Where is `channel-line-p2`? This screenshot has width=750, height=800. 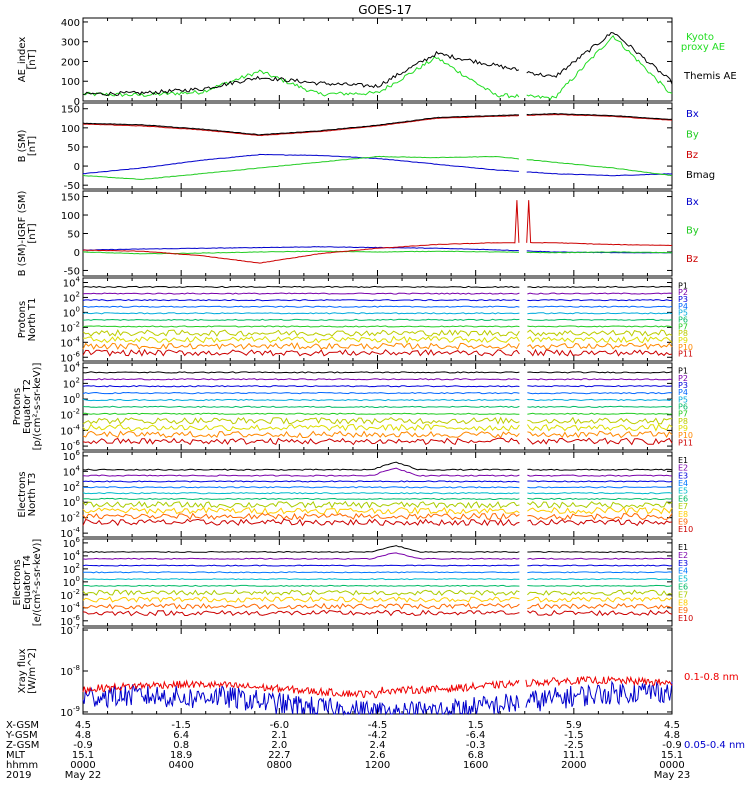
channel-line-p2 is located at coordinates (377, 293).